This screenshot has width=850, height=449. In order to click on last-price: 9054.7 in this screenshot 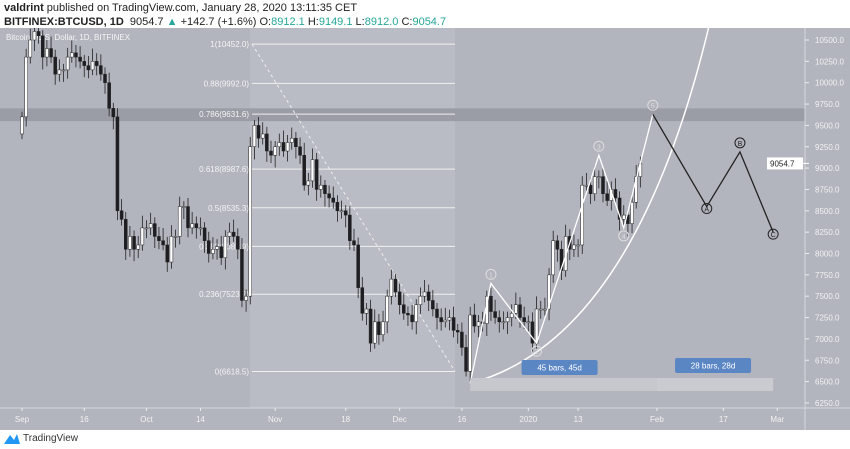, I will do `click(146, 22)`.